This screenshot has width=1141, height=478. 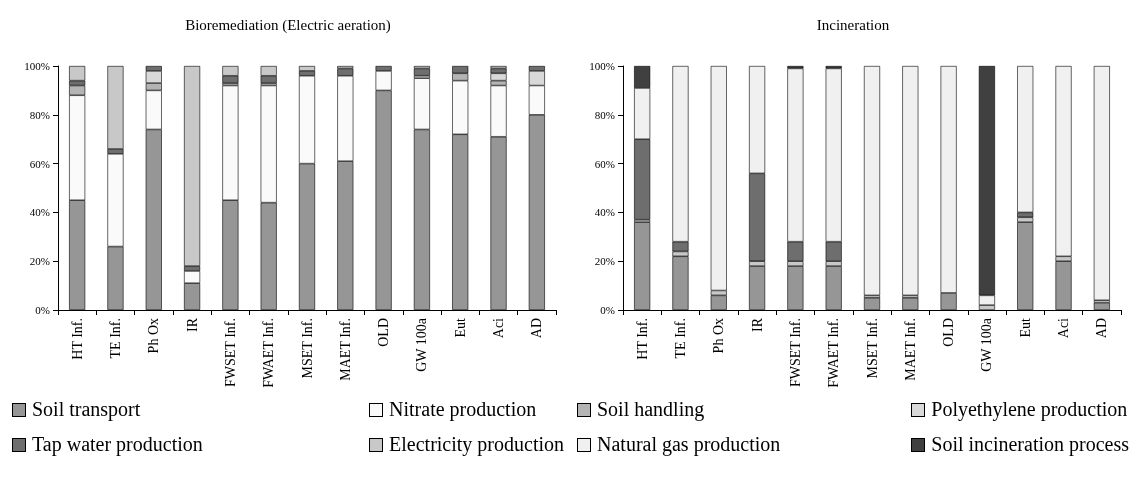 What do you see at coordinates (1030, 444) in the screenshot?
I see `legend-label: Soil incineration process` at bounding box center [1030, 444].